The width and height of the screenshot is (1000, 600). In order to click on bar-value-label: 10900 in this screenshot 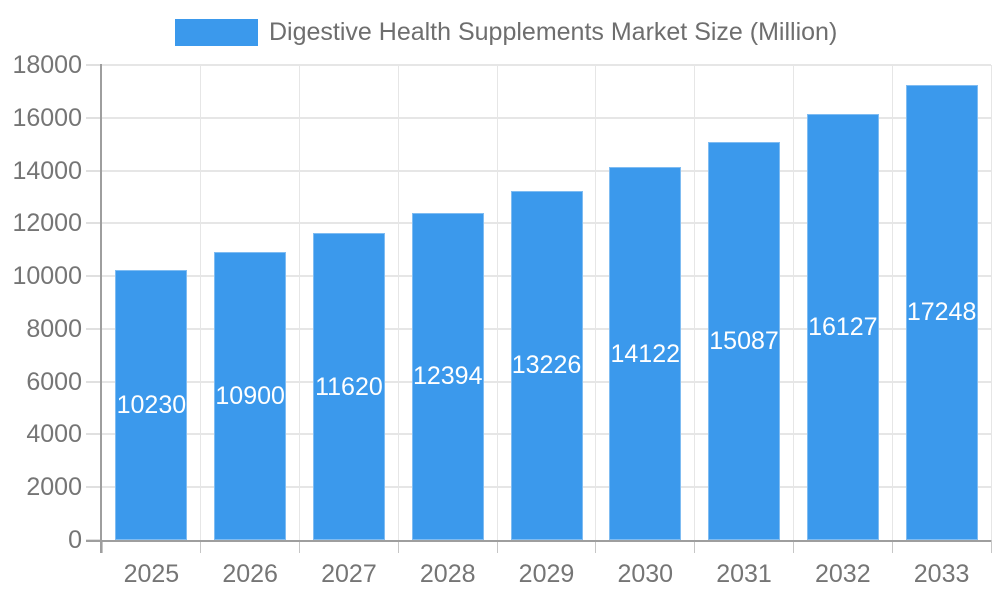, I will do `click(250, 396)`.